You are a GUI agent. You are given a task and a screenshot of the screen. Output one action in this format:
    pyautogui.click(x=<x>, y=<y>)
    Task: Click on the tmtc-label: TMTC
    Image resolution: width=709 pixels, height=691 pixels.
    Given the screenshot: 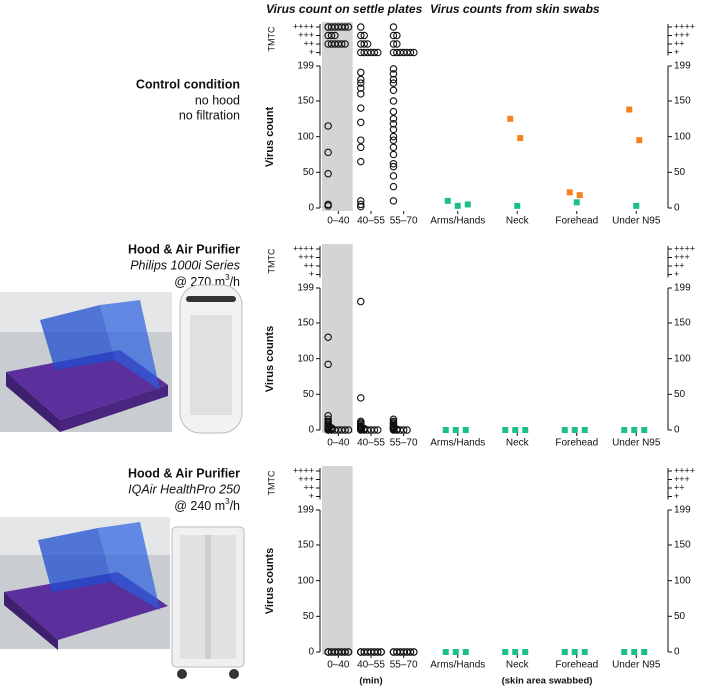 What is the action you would take?
    pyautogui.click(x=271, y=482)
    